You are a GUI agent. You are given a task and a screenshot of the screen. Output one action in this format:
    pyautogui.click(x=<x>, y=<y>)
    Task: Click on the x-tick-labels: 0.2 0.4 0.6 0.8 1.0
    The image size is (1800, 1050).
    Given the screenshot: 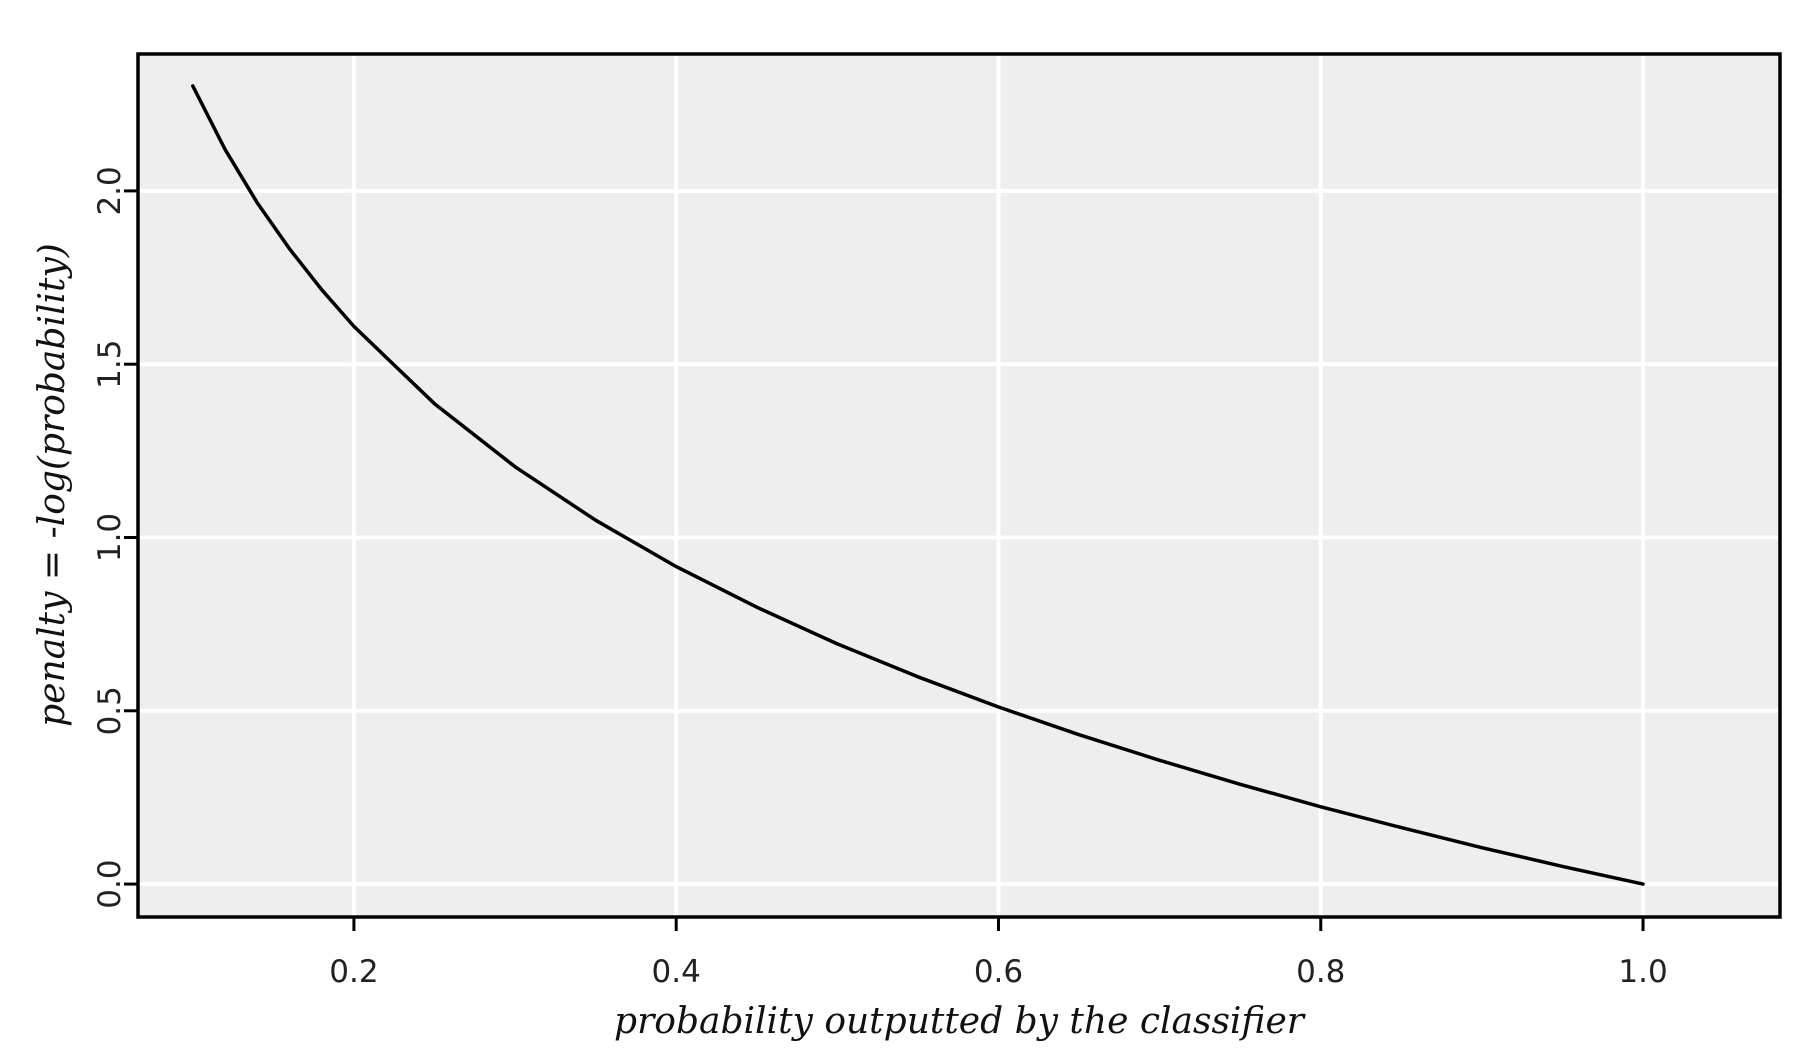 What is the action you would take?
    pyautogui.click(x=998, y=972)
    